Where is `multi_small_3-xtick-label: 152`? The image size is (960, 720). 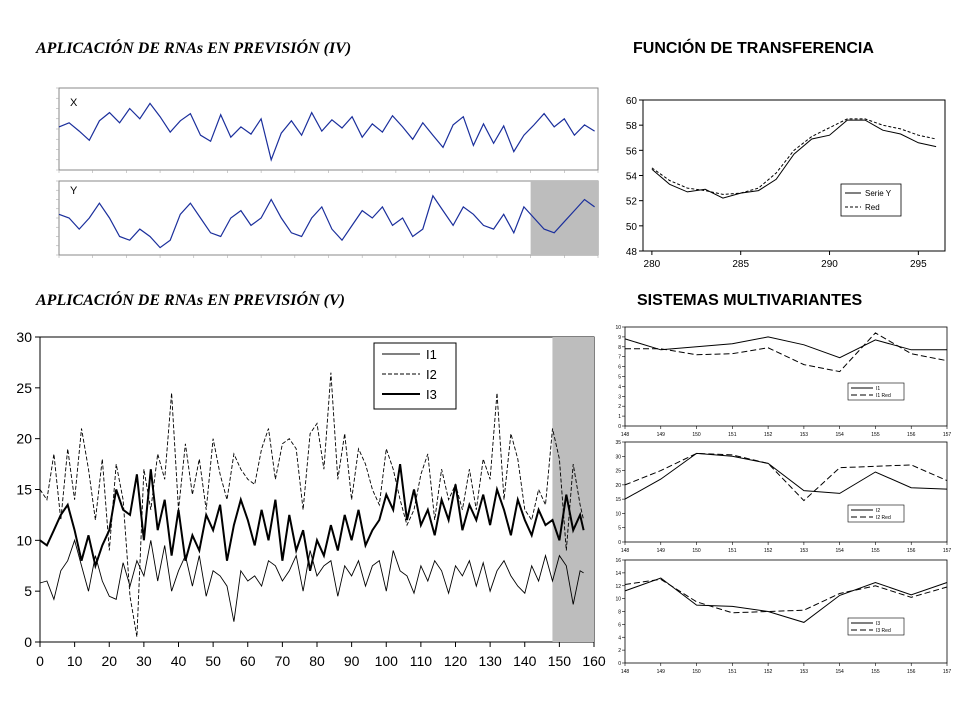
multi_small_3-xtick-label: 152 is located at coordinates (768, 672).